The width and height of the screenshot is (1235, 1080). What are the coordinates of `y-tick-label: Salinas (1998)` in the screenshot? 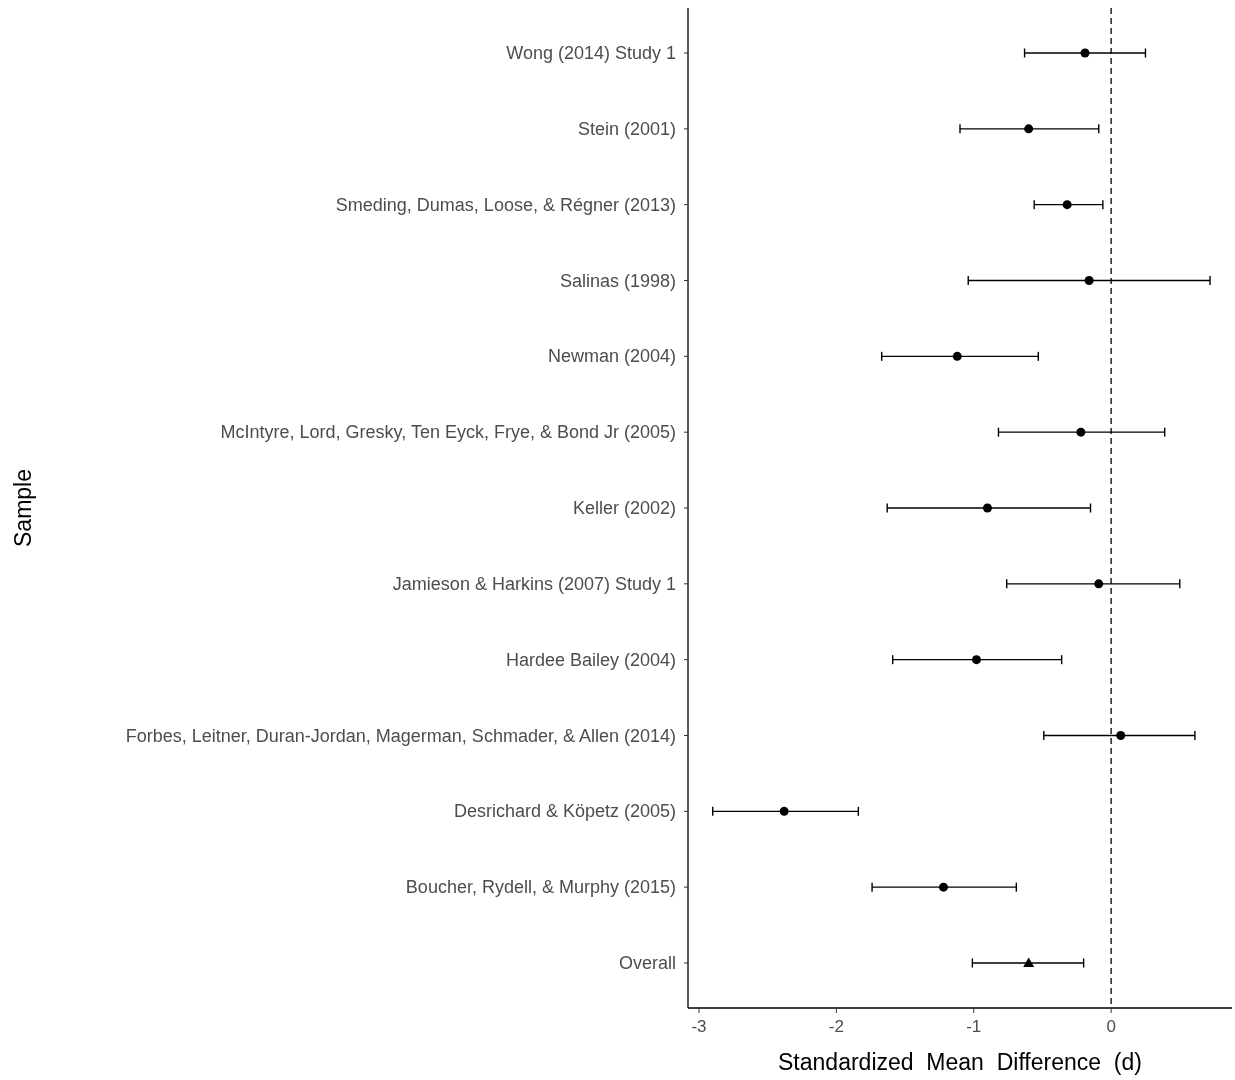 It's located at (617, 280).